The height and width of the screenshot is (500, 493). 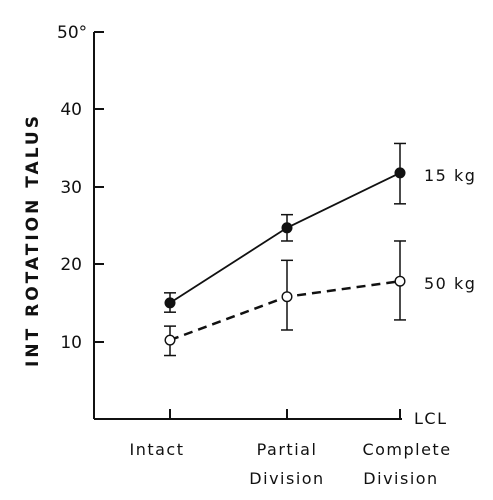 What do you see at coordinates (71, 188) in the screenshot?
I see `y-tick-label: 30` at bounding box center [71, 188].